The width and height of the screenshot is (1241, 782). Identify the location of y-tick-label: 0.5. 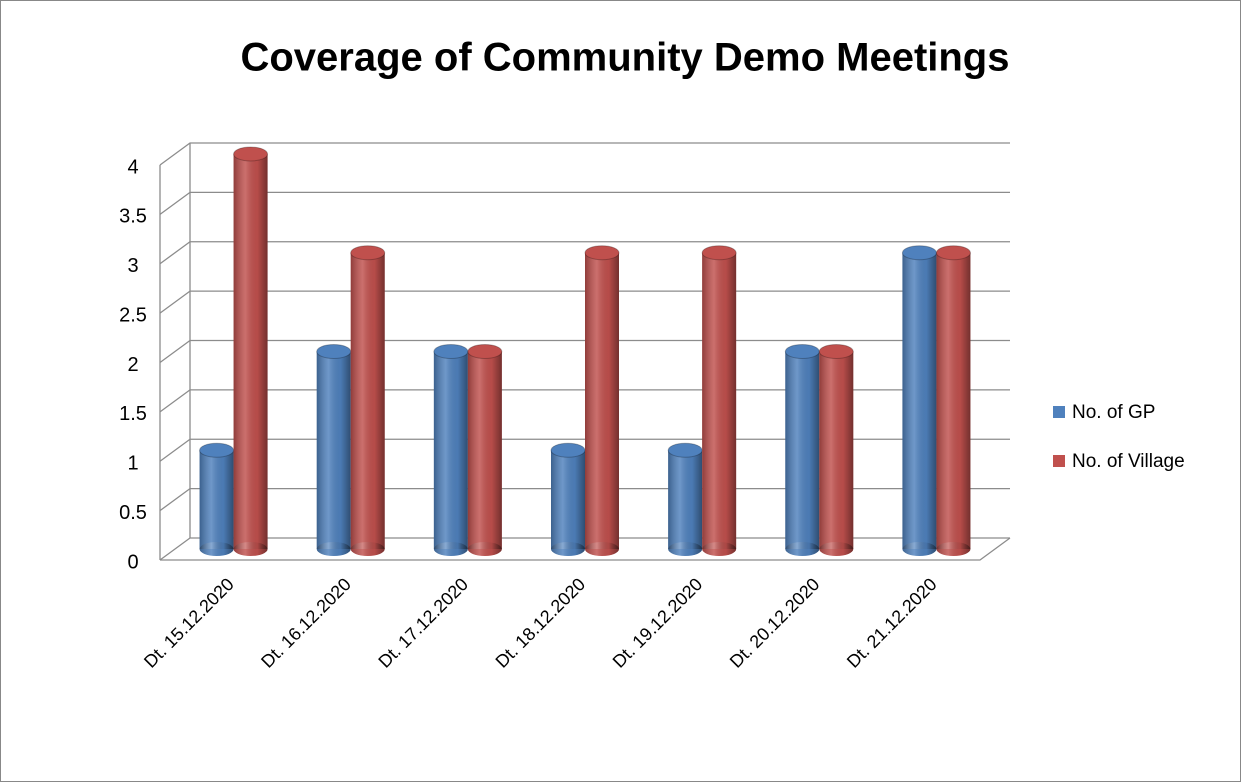
(133, 513).